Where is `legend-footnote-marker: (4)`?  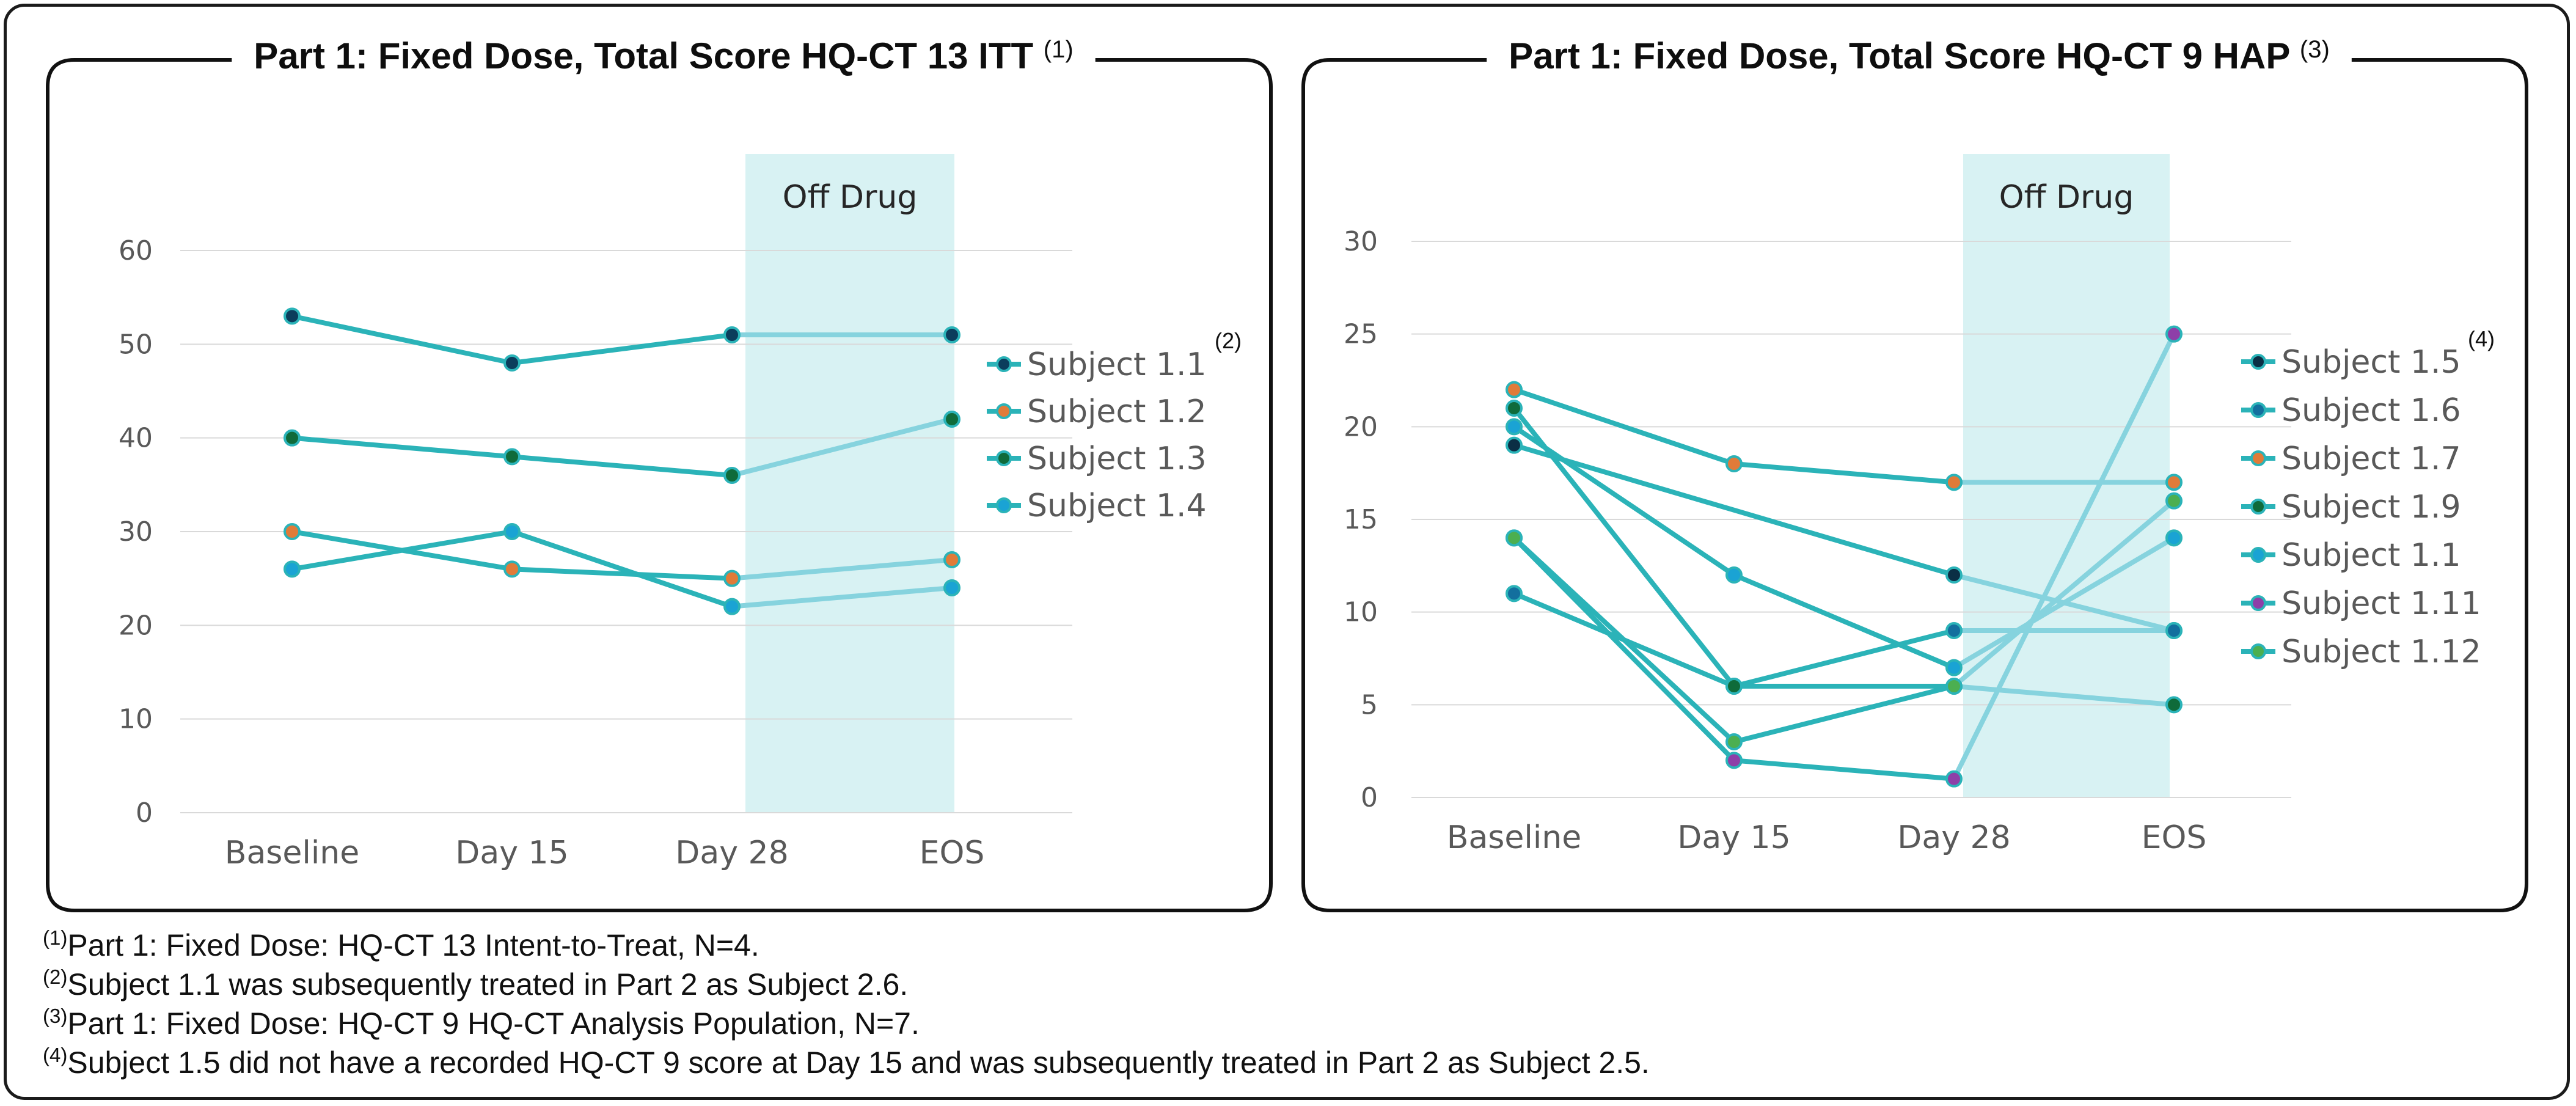
legend-footnote-marker: (4) is located at coordinates (2481, 338).